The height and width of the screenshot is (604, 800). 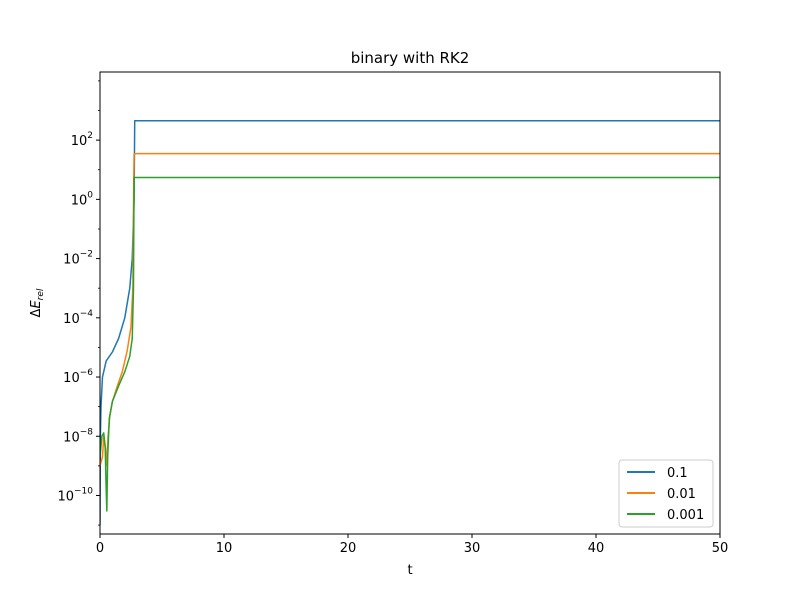 I want to click on y-tick-label: 10⁻², so click(x=78, y=259).